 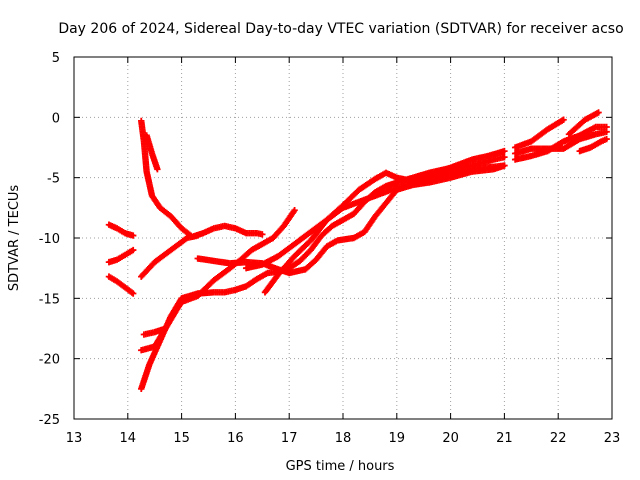 I want to click on x-tick-label: 21, so click(x=504, y=438).